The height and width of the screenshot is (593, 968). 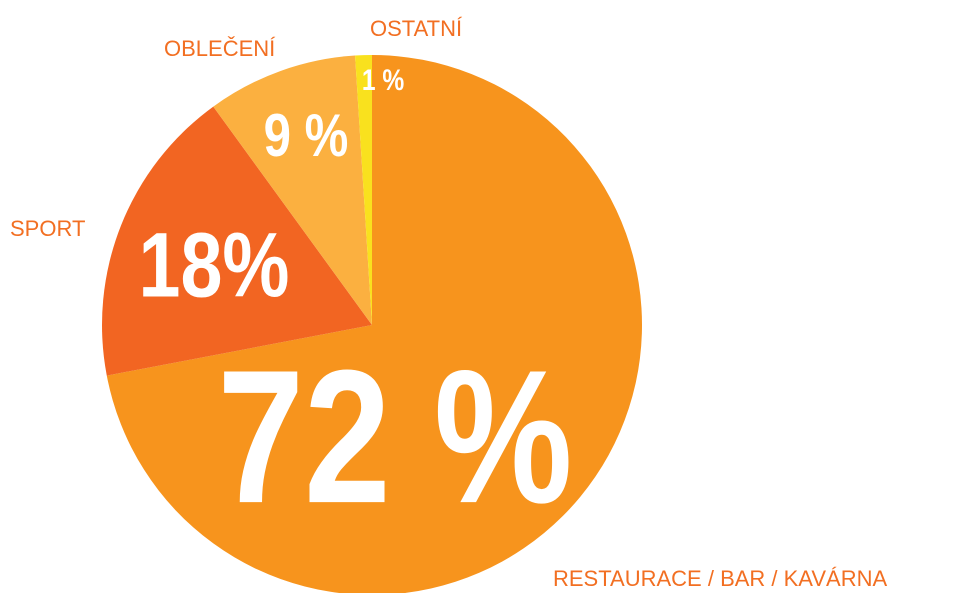 I want to click on value-label: 9 %, so click(x=306, y=135).